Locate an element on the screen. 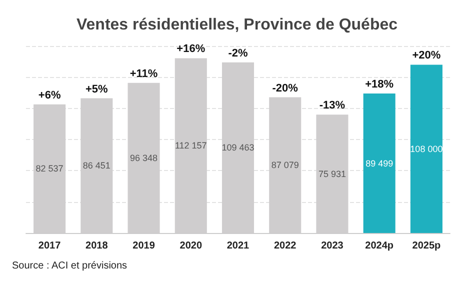 This screenshot has height=285, width=474. data-label: 112 157 is located at coordinates (190, 145).